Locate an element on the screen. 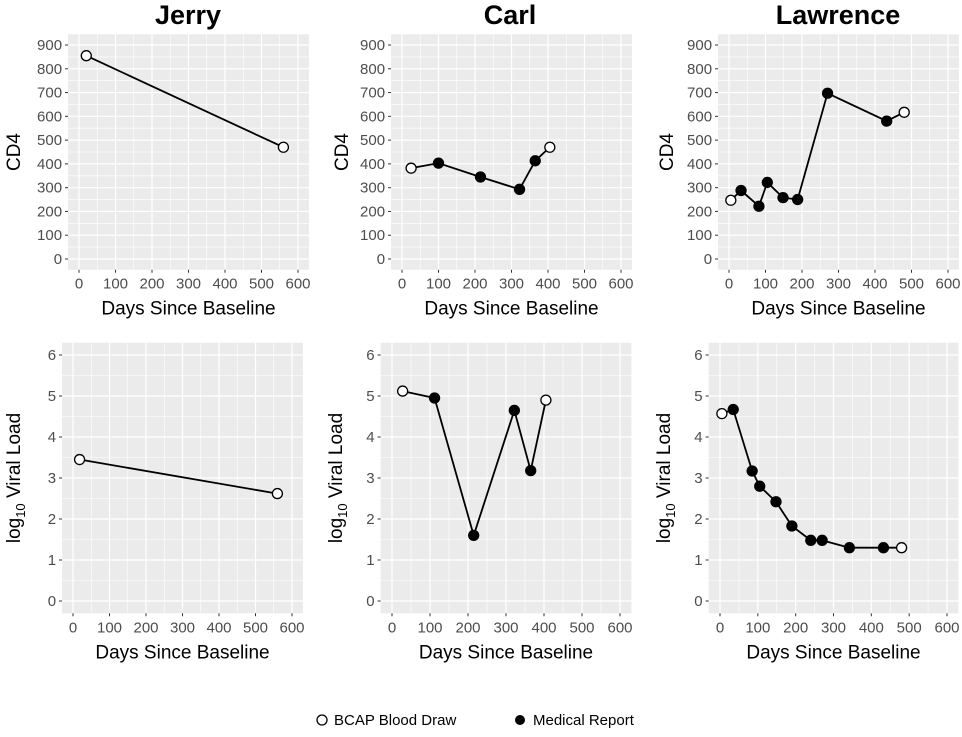 The image size is (962, 737). y-tick-label: 6 is located at coordinates (370, 355).